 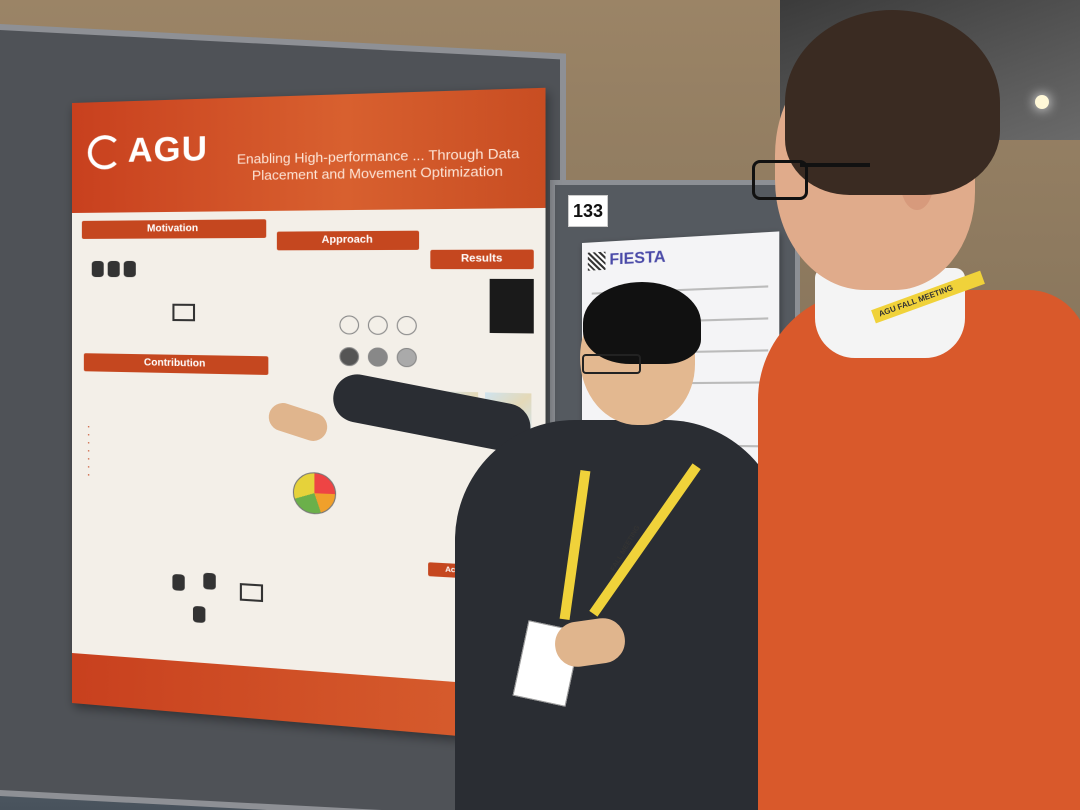 I want to click on circle-figures-bottom, so click(x=378, y=357).